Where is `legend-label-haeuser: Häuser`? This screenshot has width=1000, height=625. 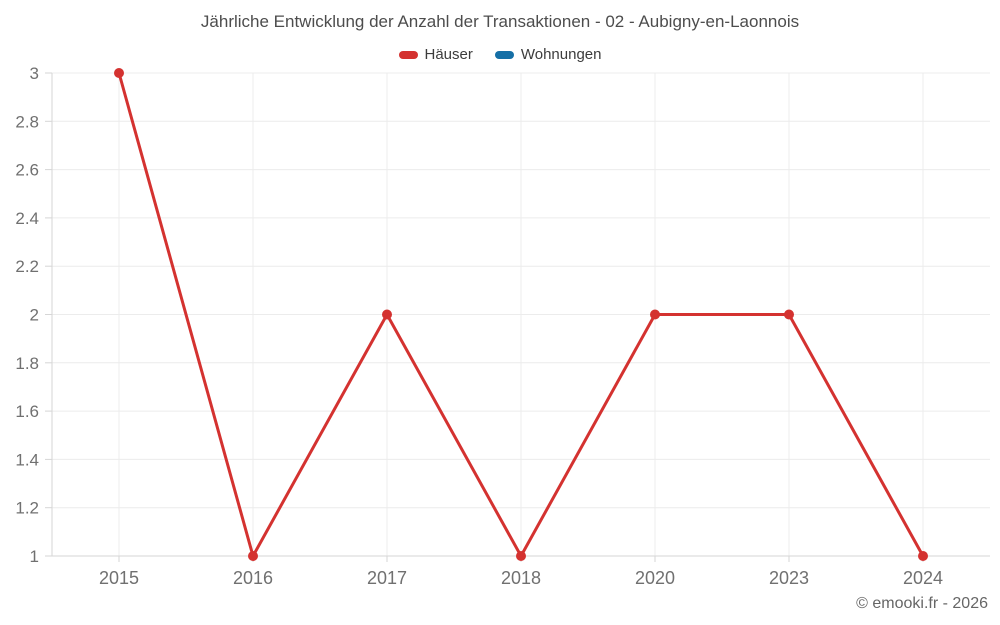 legend-label-haeuser: Häuser is located at coordinates (448, 54).